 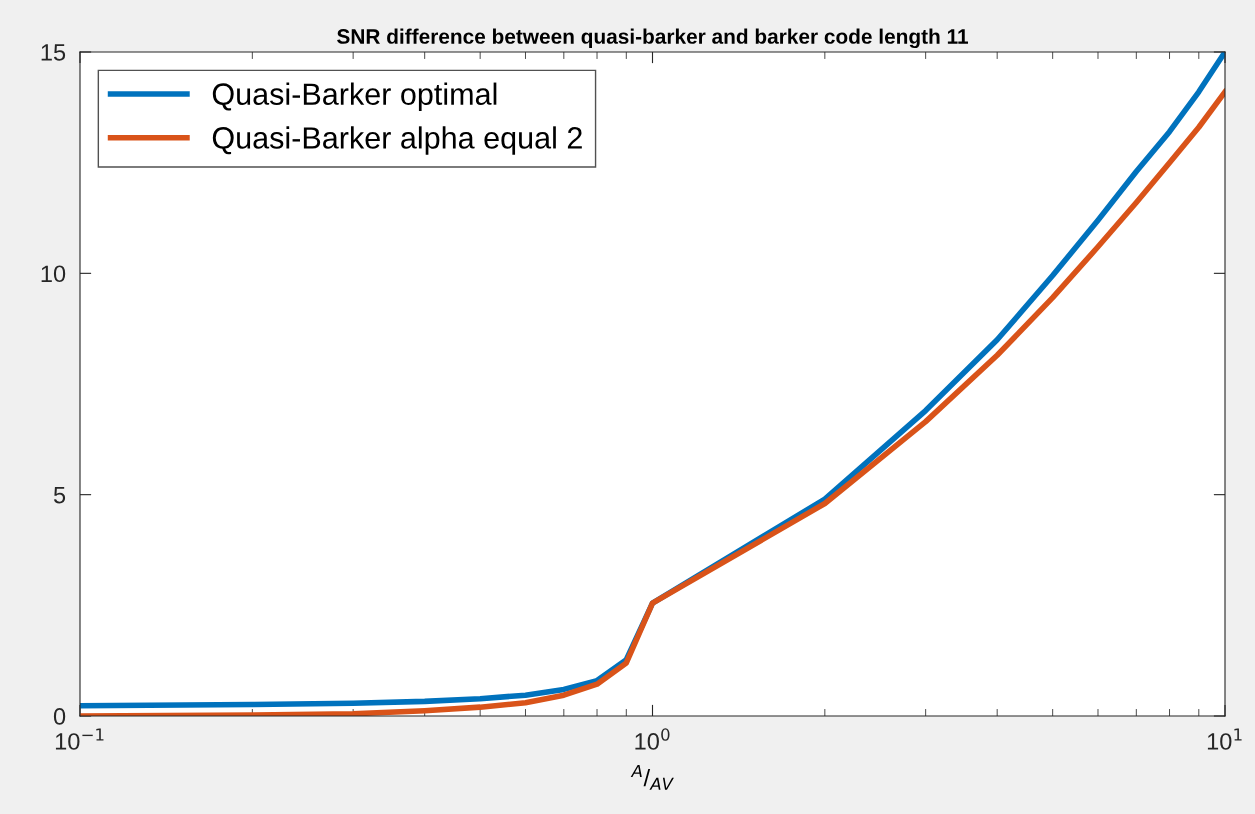 What do you see at coordinates (59, 716) in the screenshot?
I see `y-tick-label: 0` at bounding box center [59, 716].